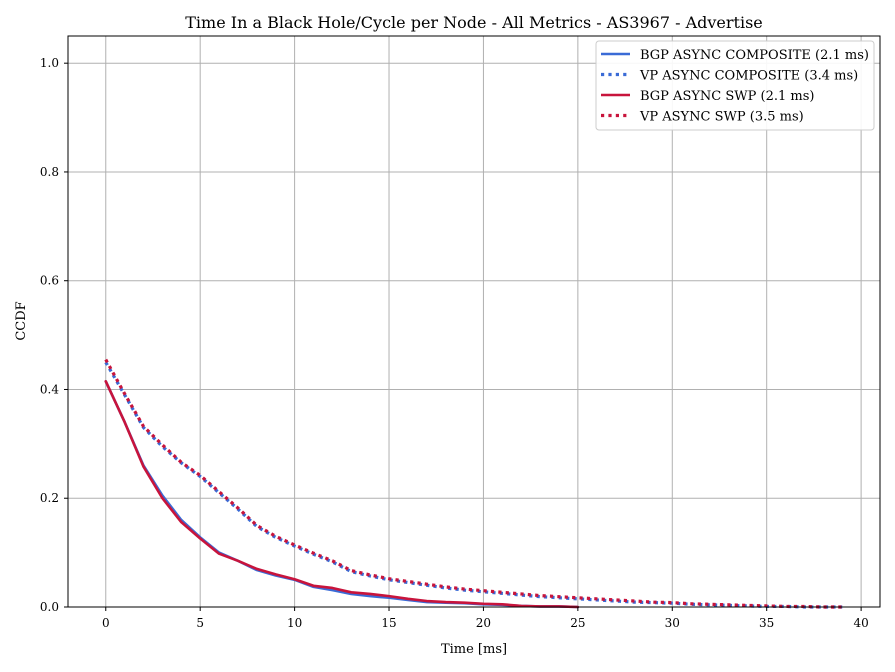 Image resolution: width=895 pixels, height=672 pixels. What do you see at coordinates (727, 96) in the screenshot?
I see `legend-label-3: BGP ASYNC SWP (2.1 ms)` at bounding box center [727, 96].